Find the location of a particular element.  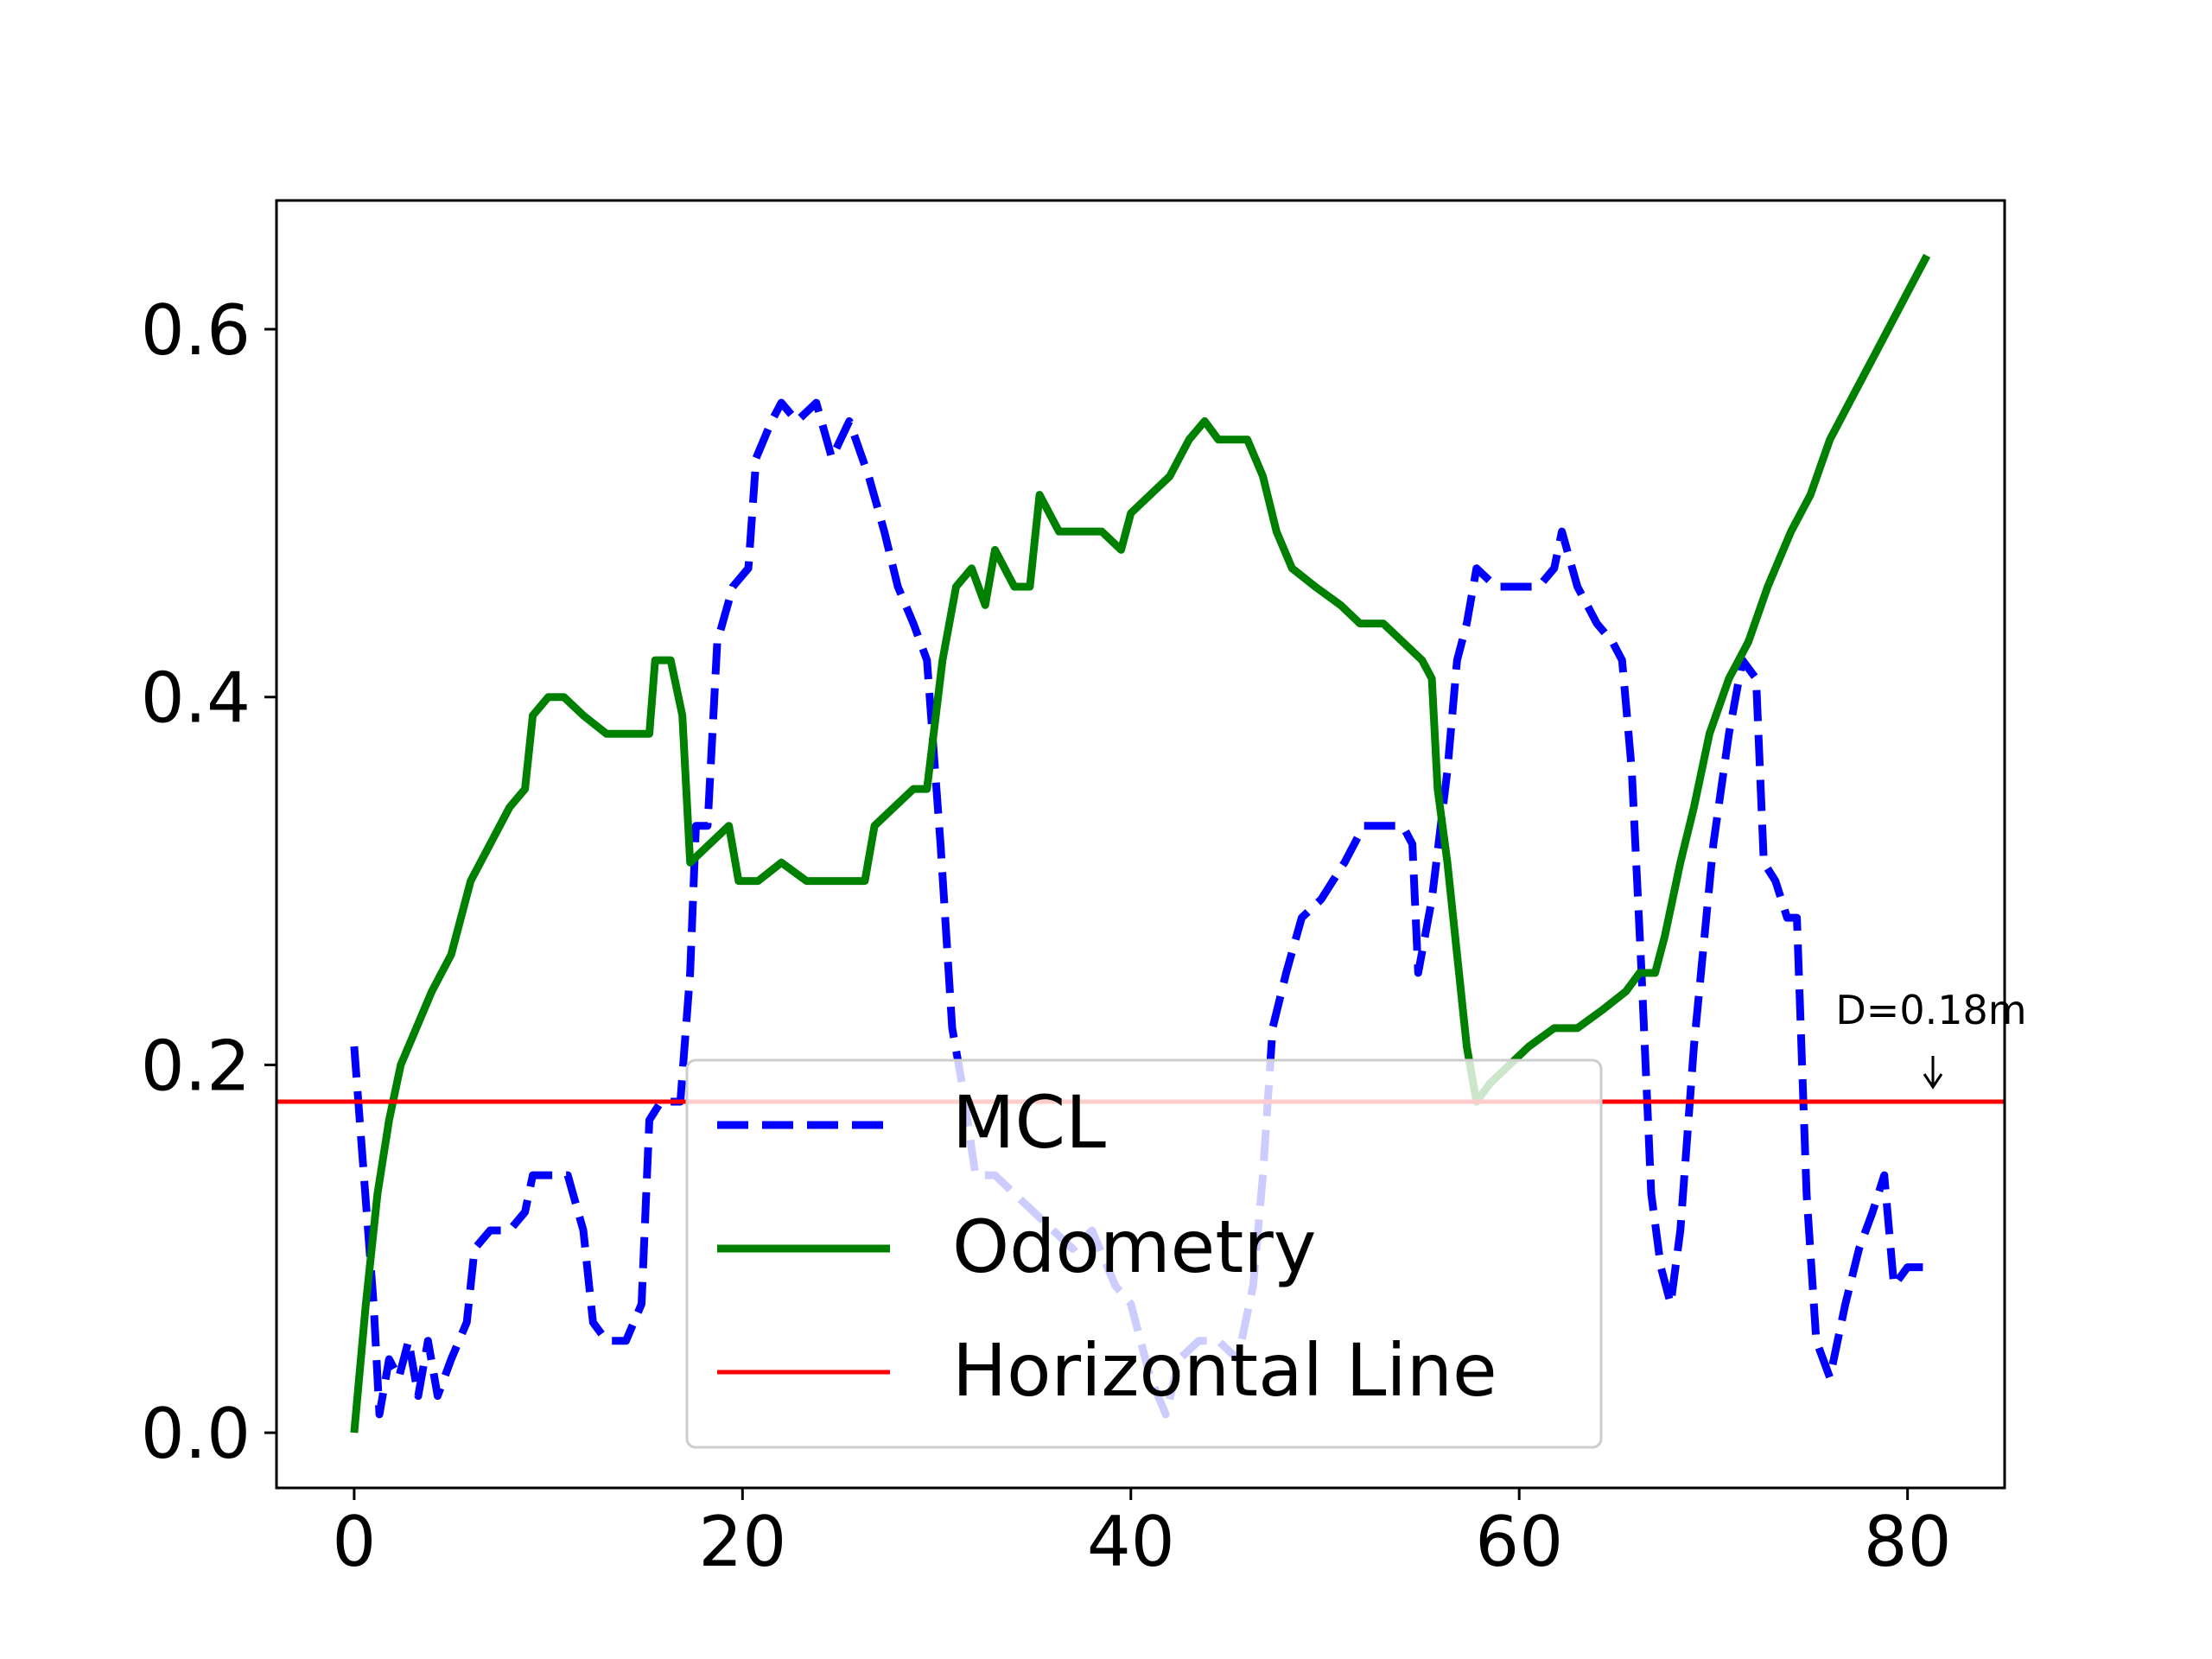

y-axis: 0.0 0.2 0.4 0.6 is located at coordinates (208, 882).